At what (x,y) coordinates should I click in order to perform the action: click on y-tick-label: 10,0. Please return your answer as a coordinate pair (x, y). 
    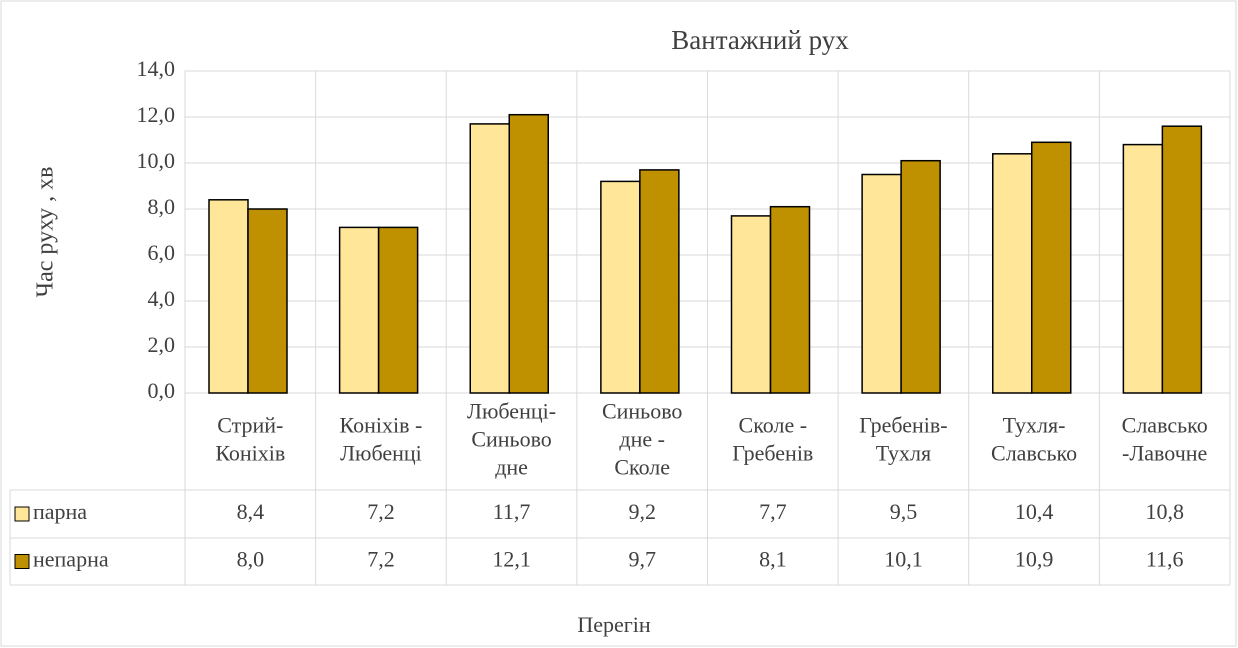
    Looking at the image, I should click on (156, 160).